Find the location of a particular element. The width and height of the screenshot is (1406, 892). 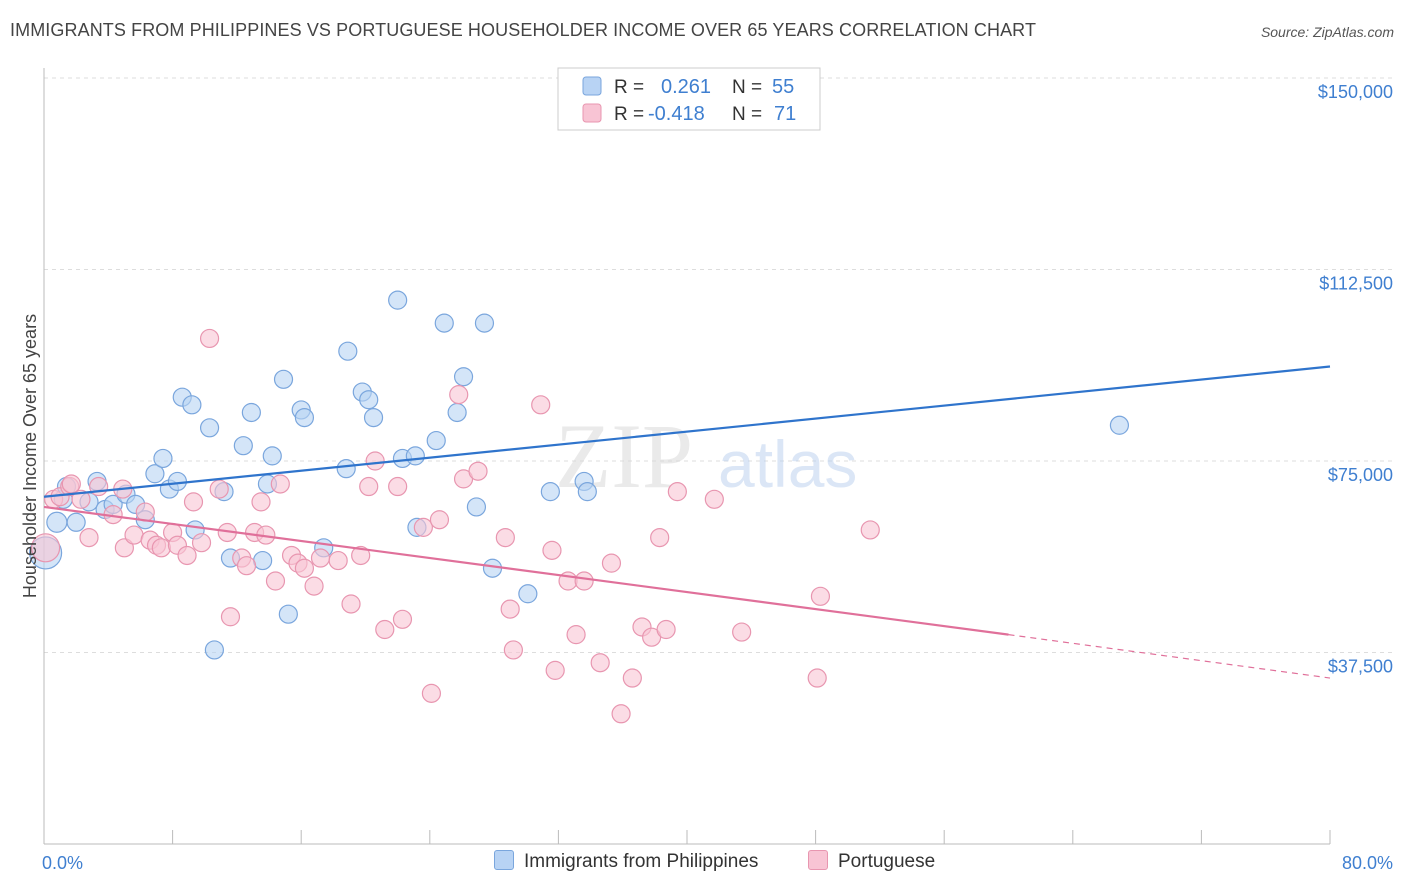

legend-swatch-portuguese is located at coordinates (818, 860).